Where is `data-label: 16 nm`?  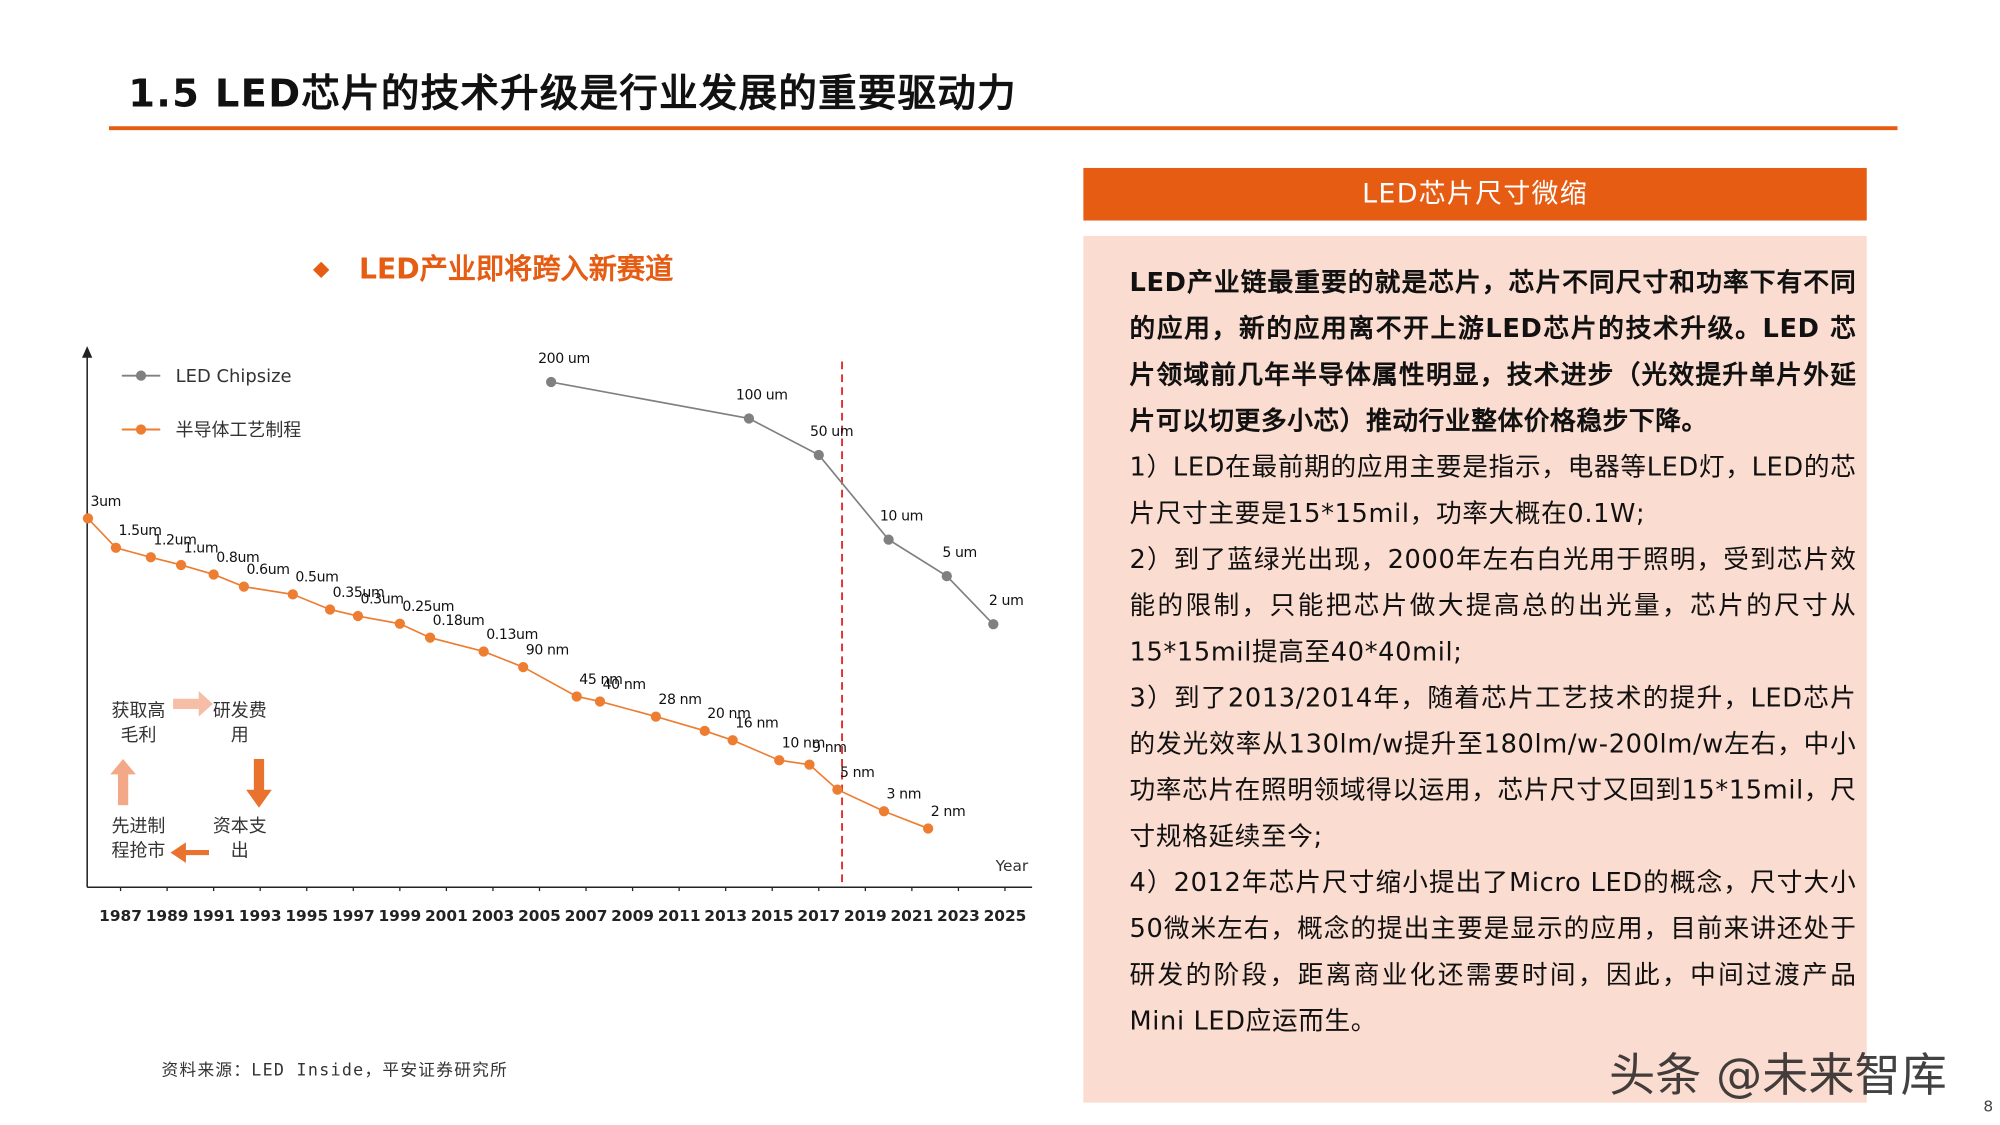 data-label: 16 nm is located at coordinates (756, 724).